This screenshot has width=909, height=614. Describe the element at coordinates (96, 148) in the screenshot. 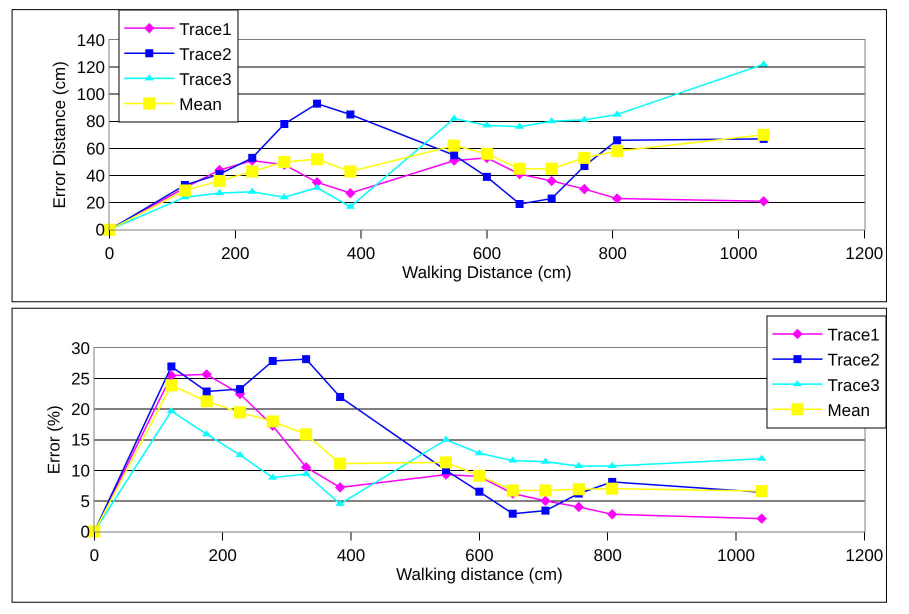

I see `y-tick-label: 60` at that location.